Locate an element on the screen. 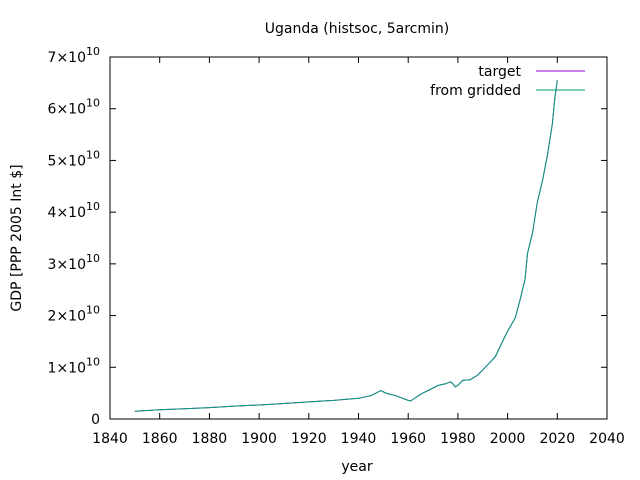  x-tick-label: 2040 is located at coordinates (607, 439).